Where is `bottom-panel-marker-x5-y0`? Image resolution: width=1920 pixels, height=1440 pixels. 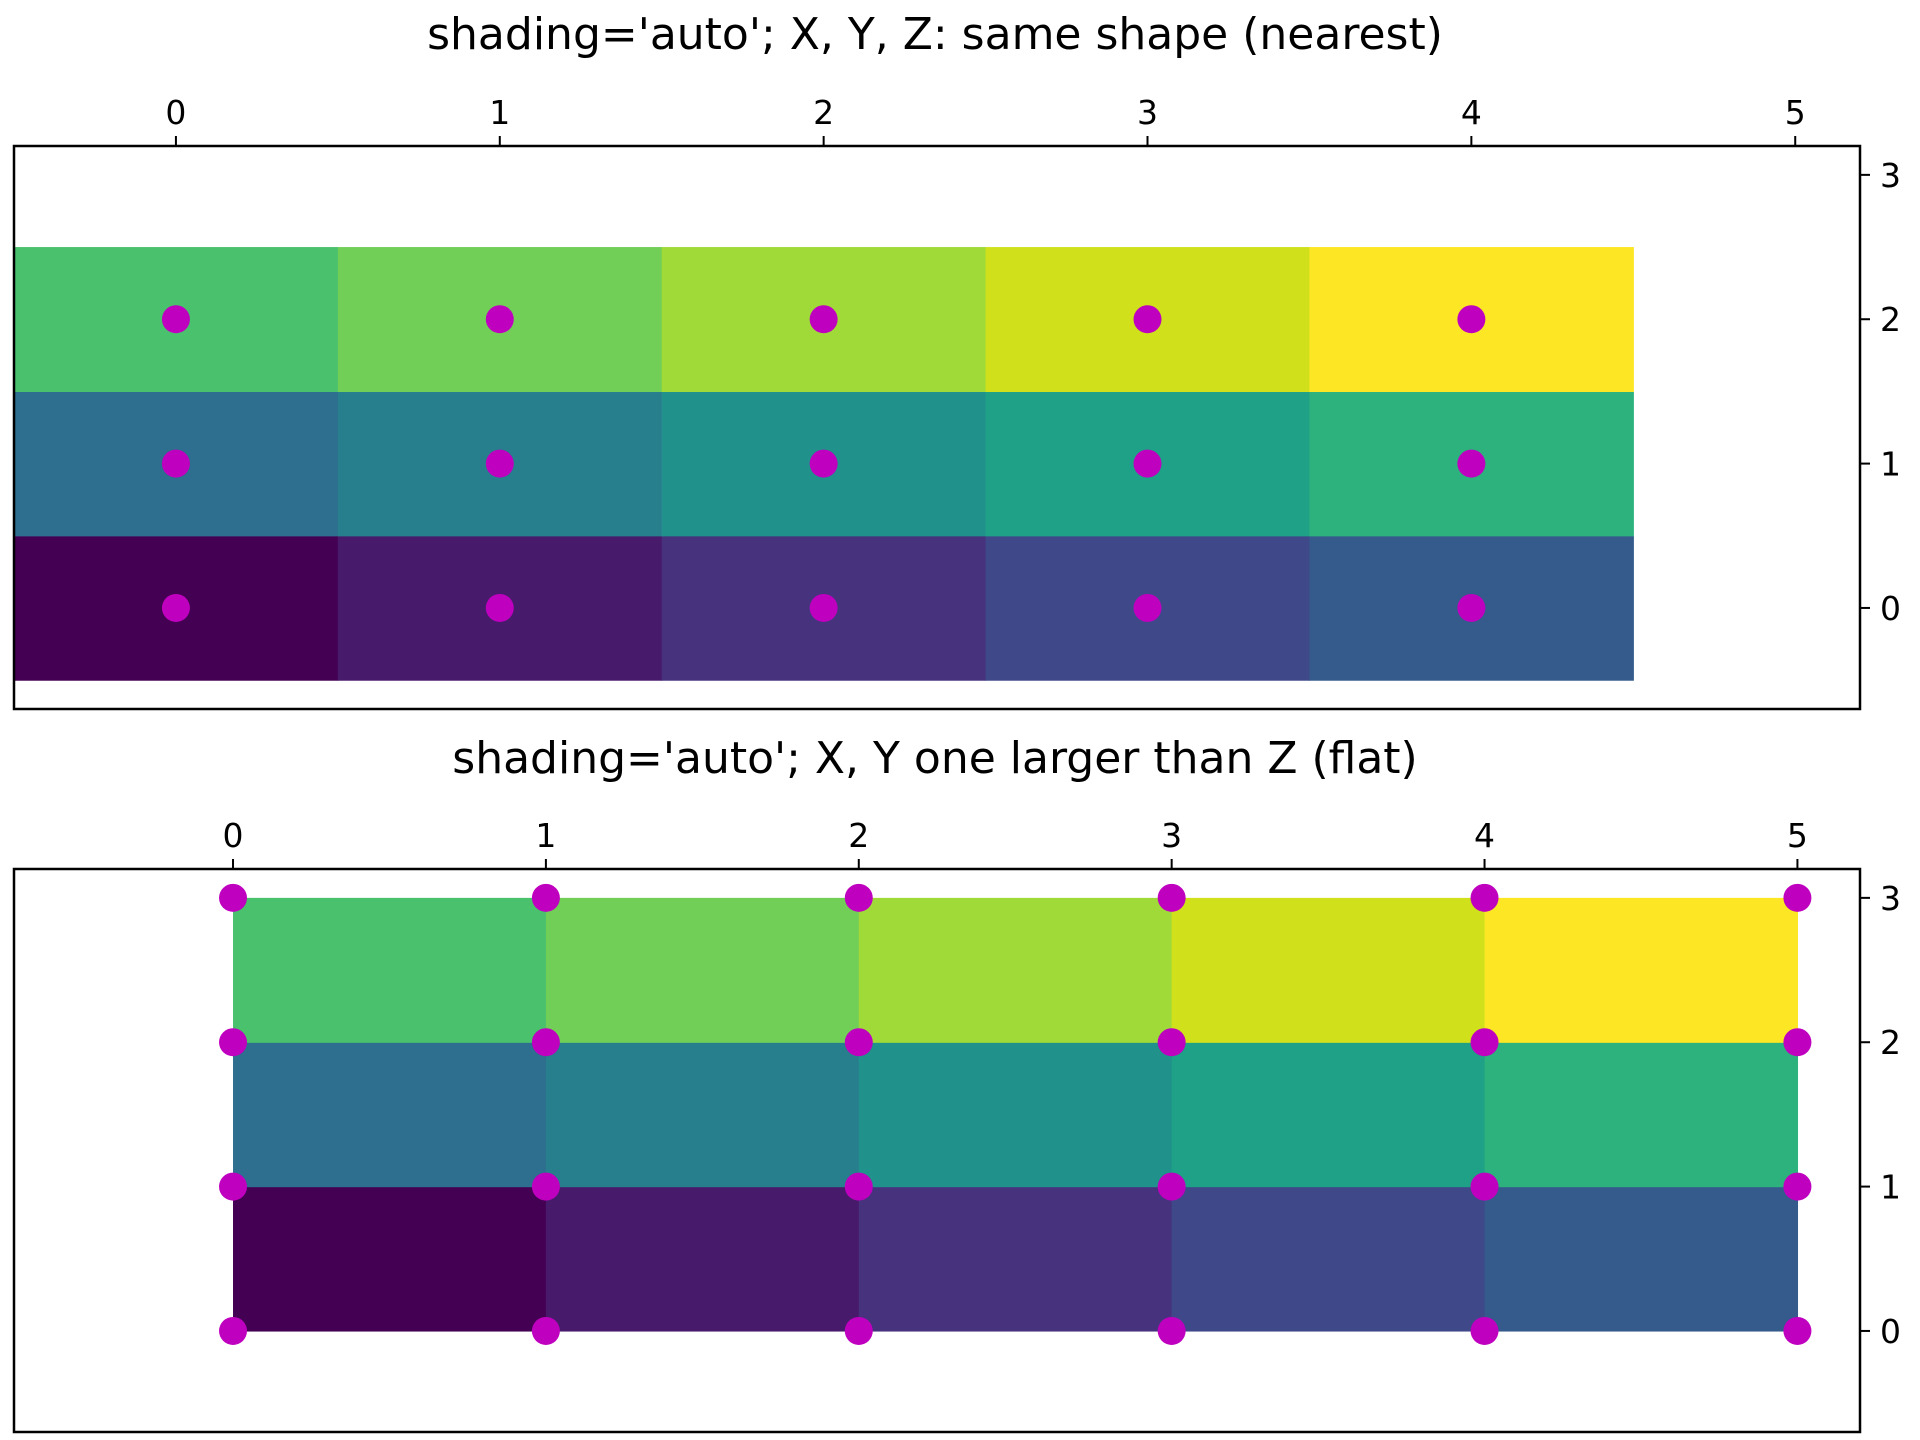
bottom-panel-marker-x5-y0 is located at coordinates (1797, 1330).